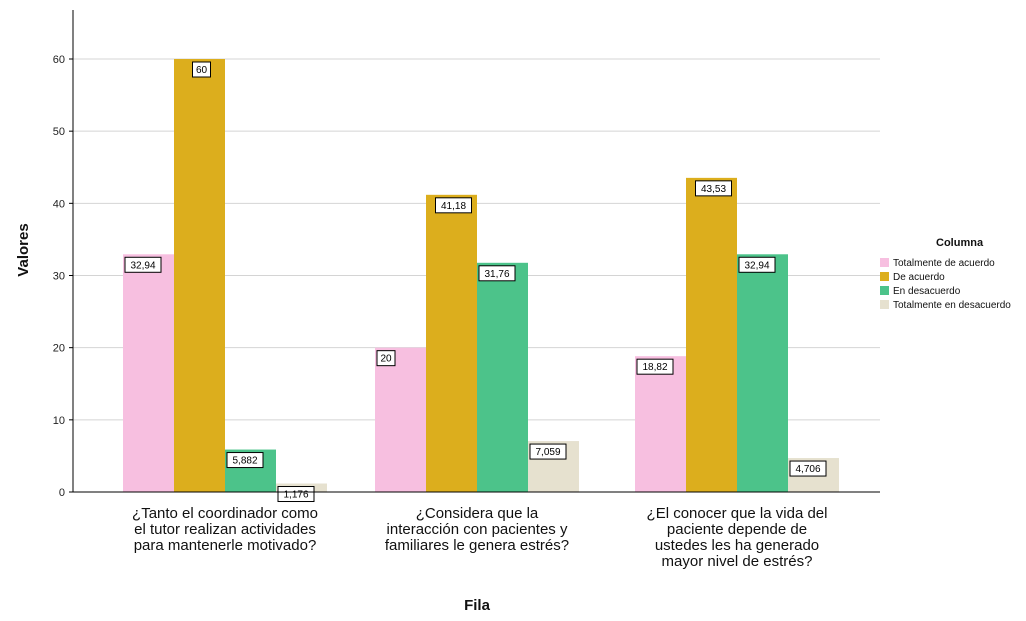 The width and height of the screenshot is (1026, 621). What do you see at coordinates (477, 605) in the screenshot?
I see `x-axis-title: Fila` at bounding box center [477, 605].